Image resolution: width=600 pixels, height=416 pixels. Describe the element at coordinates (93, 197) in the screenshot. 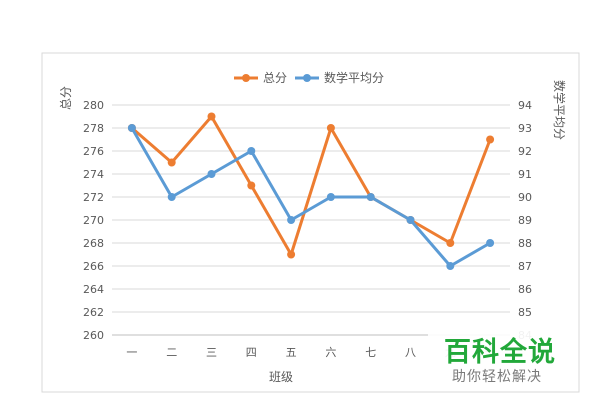

I see `left-tick-label: 272` at that location.